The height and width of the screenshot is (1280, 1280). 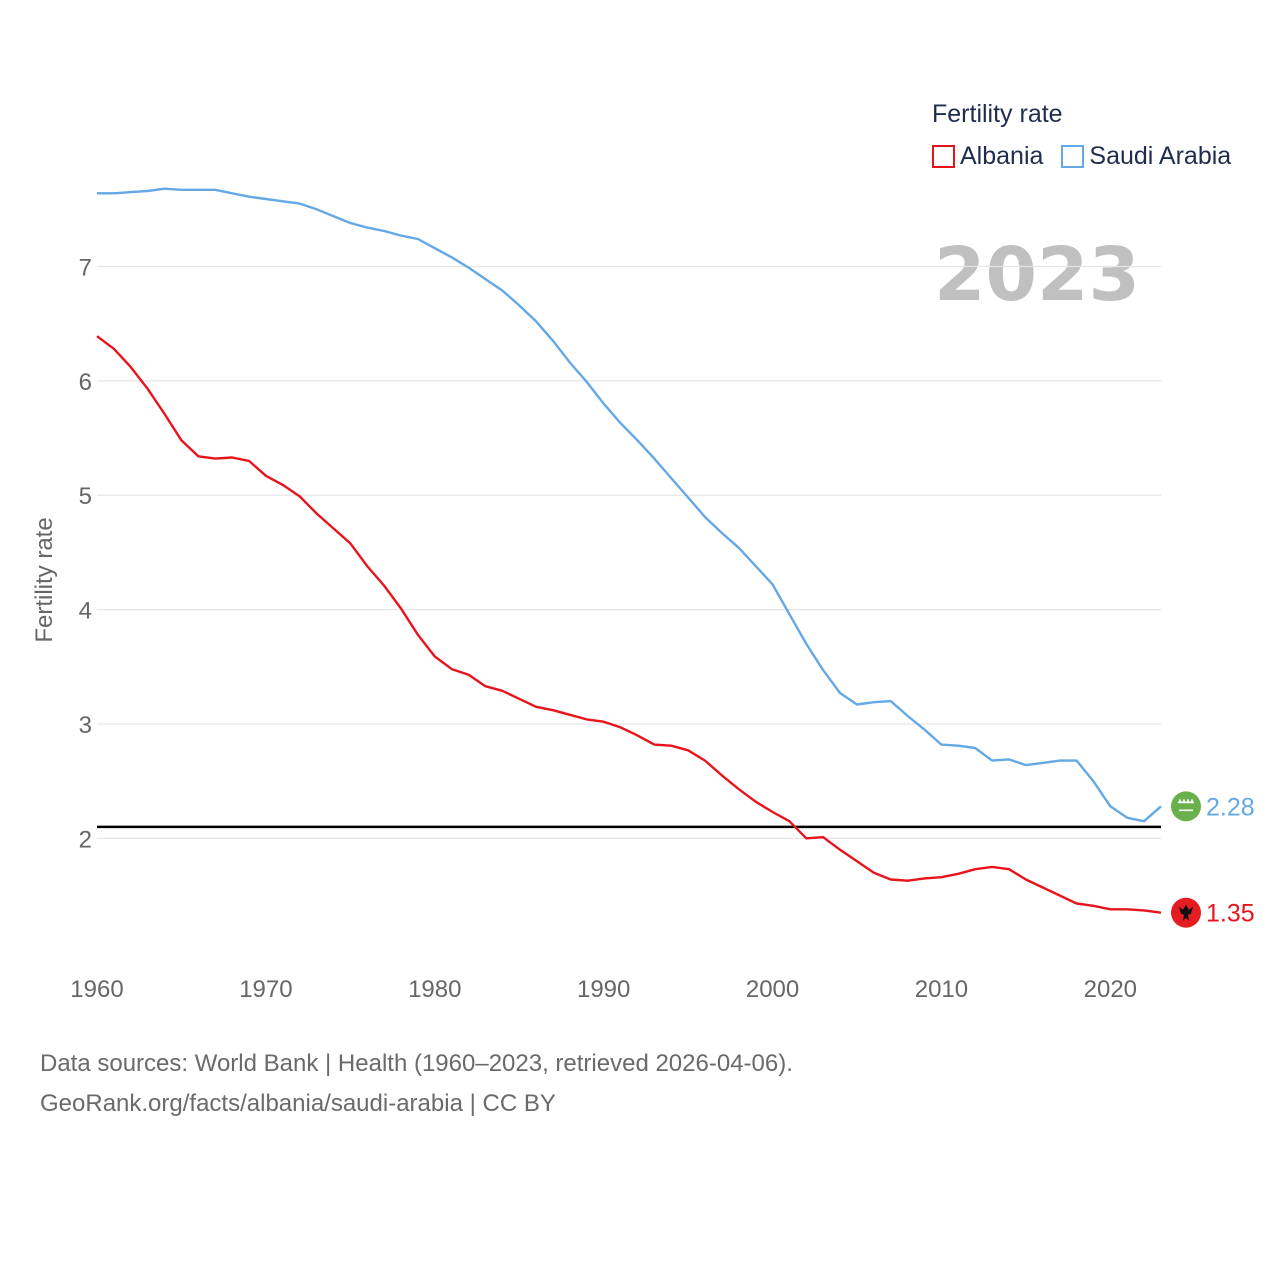 What do you see at coordinates (96, 989) in the screenshot?
I see `x-tick-label: 1960` at bounding box center [96, 989].